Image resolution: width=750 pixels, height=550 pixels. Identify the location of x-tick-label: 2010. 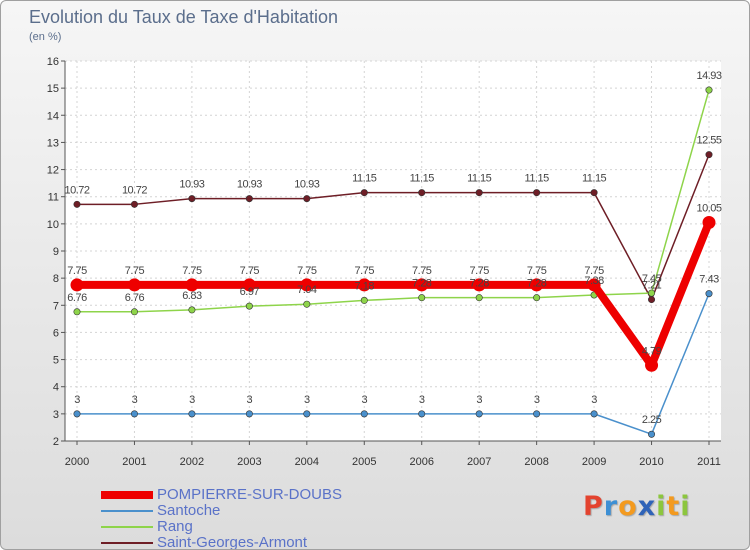
(651, 462).